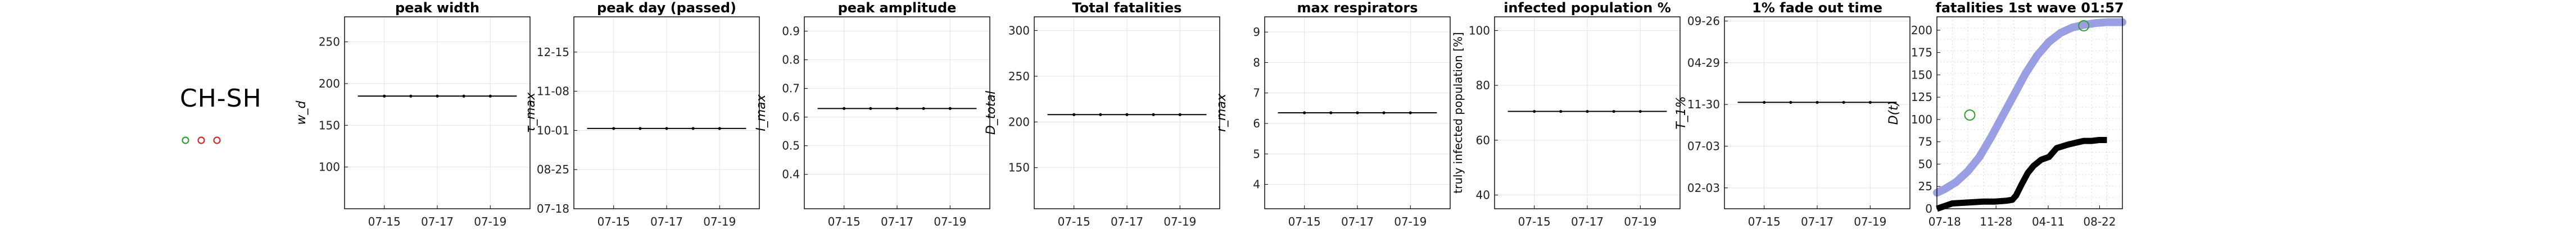 This screenshot has height=234, width=2576. Describe the element at coordinates (791, 60) in the screenshot. I see `y-tick-label: 0.8` at that location.